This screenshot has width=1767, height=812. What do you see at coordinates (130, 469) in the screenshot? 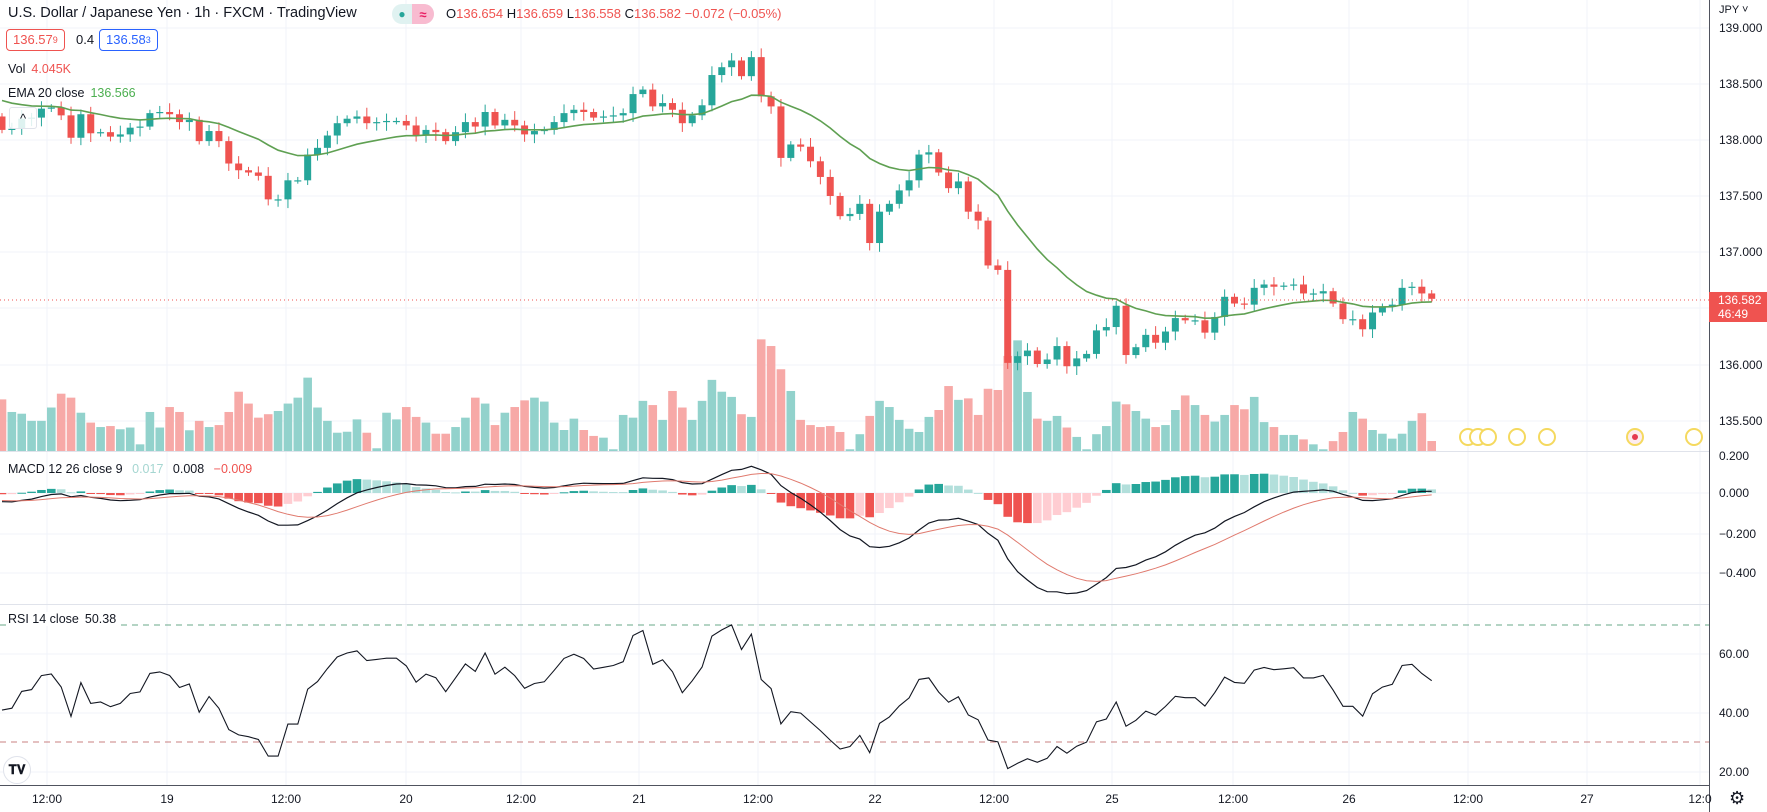
I see `macd-legend: MACD 12 26 close 9 0.017 0.008 −0.009` at bounding box center [130, 469].